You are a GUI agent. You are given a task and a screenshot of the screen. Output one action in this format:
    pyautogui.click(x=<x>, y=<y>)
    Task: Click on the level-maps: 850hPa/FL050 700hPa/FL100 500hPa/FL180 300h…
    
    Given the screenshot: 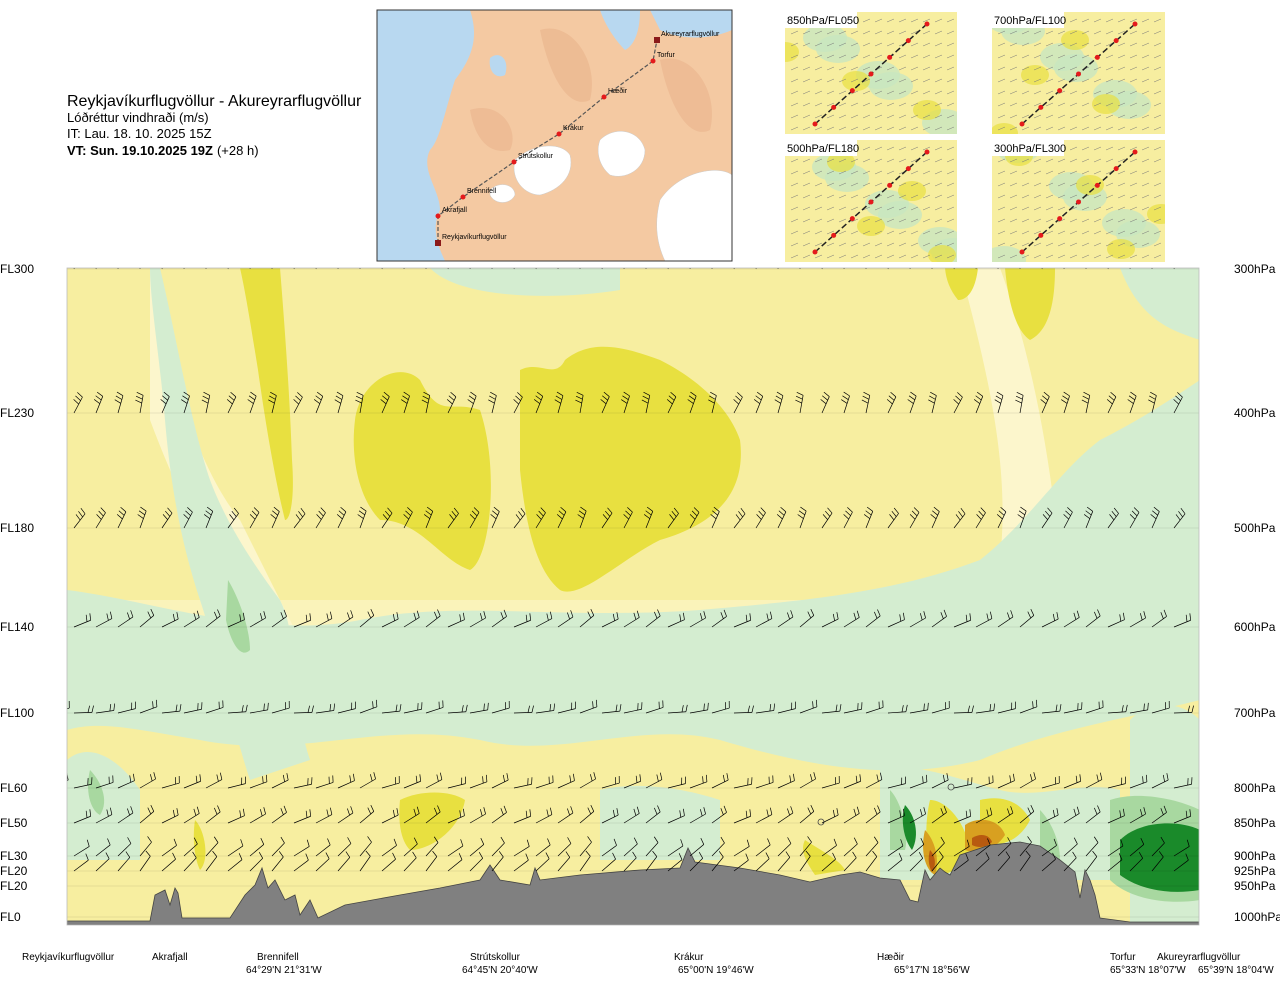 What is the action you would take?
    pyautogui.click(x=969, y=137)
    